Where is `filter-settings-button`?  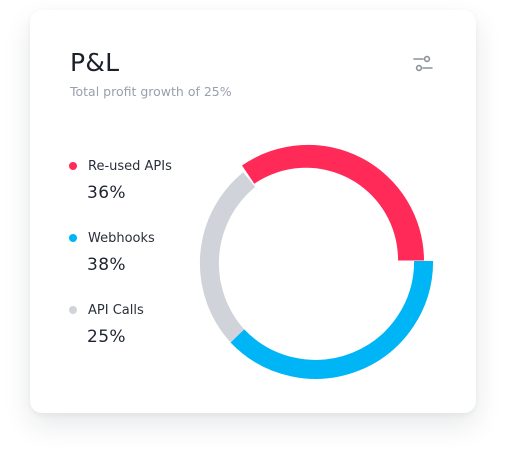 filter-settings-button is located at coordinates (423, 64).